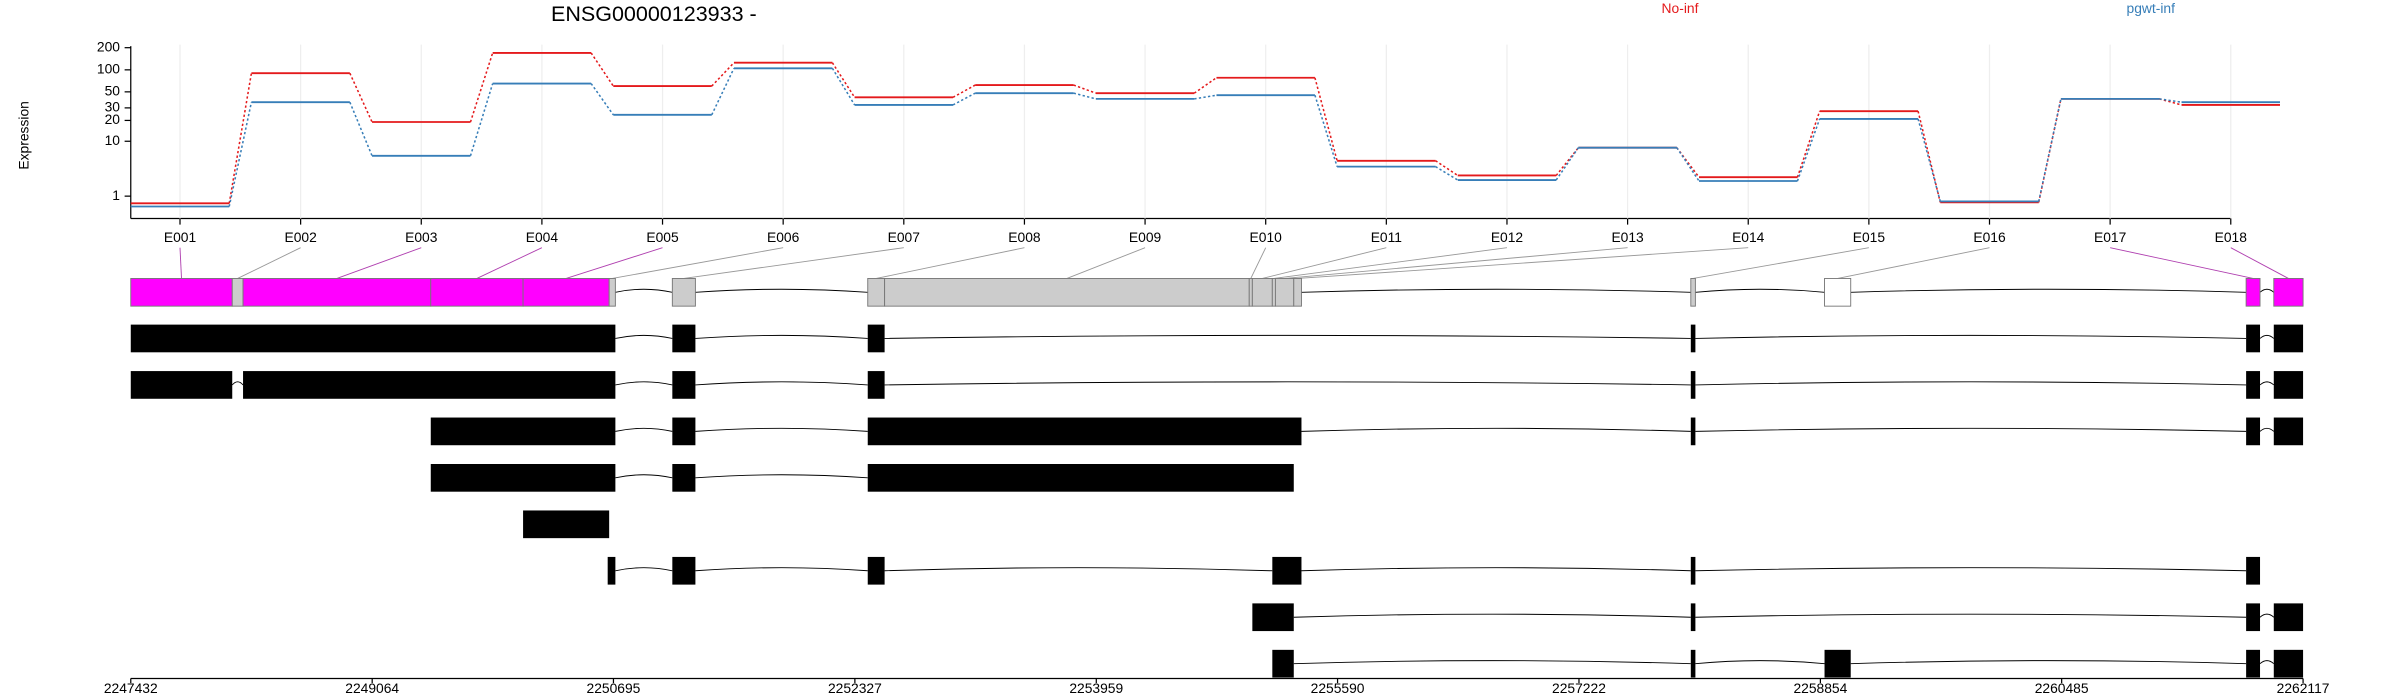 This screenshot has height=700, width=2400. I want to click on x-tick-label: E001, so click(180, 237).